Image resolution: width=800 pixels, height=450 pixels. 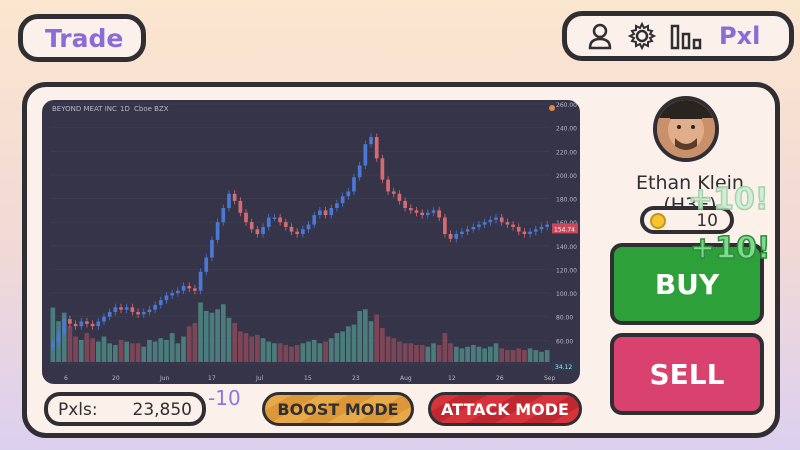 I want to click on person-icon, so click(x=600, y=36).